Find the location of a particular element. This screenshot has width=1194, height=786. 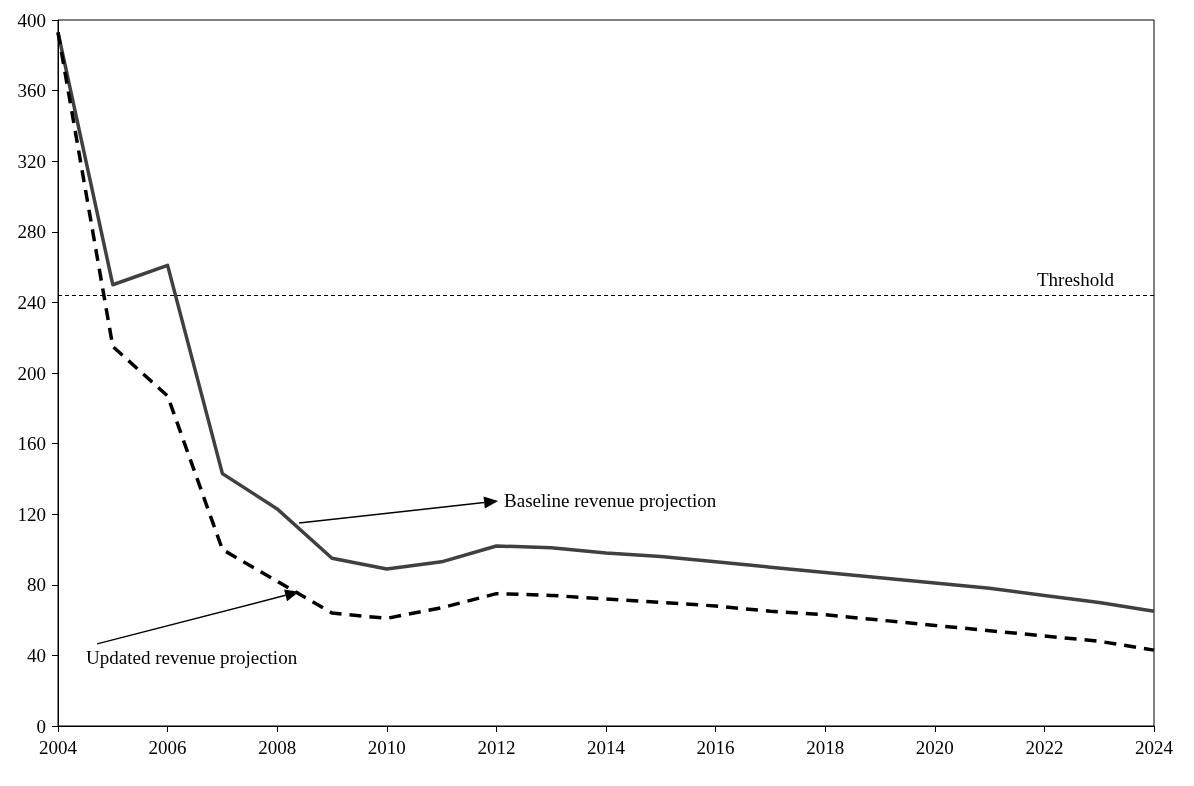

x-tick-label: 2024 is located at coordinates (1154, 747).